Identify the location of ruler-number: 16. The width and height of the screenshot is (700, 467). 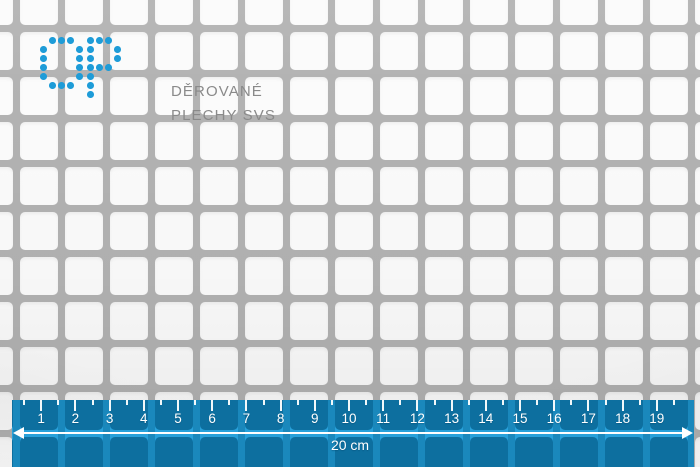
(554, 418).